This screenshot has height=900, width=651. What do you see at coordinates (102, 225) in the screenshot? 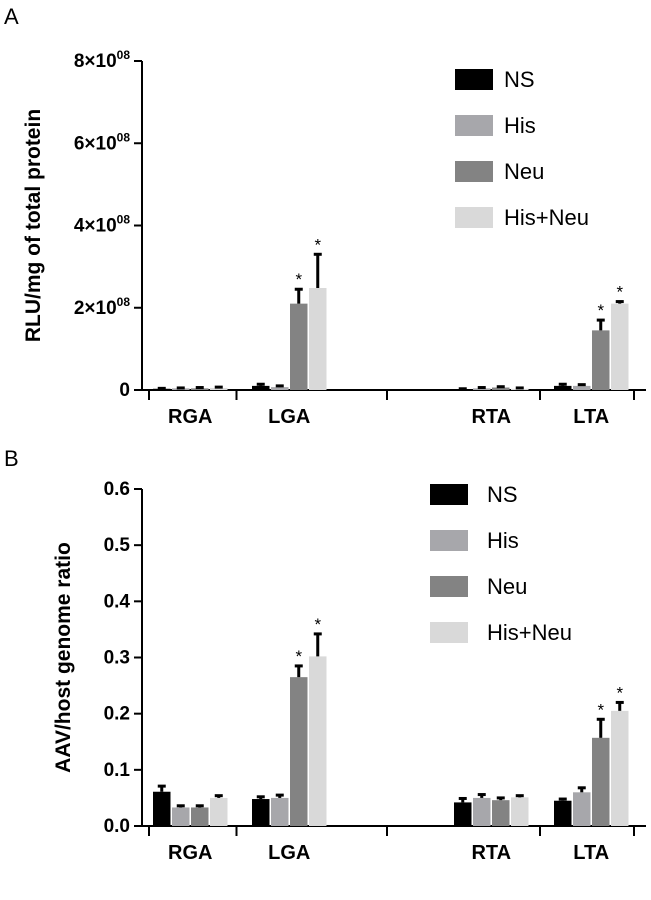
I see `y-tick-label: 4×1008` at bounding box center [102, 225].